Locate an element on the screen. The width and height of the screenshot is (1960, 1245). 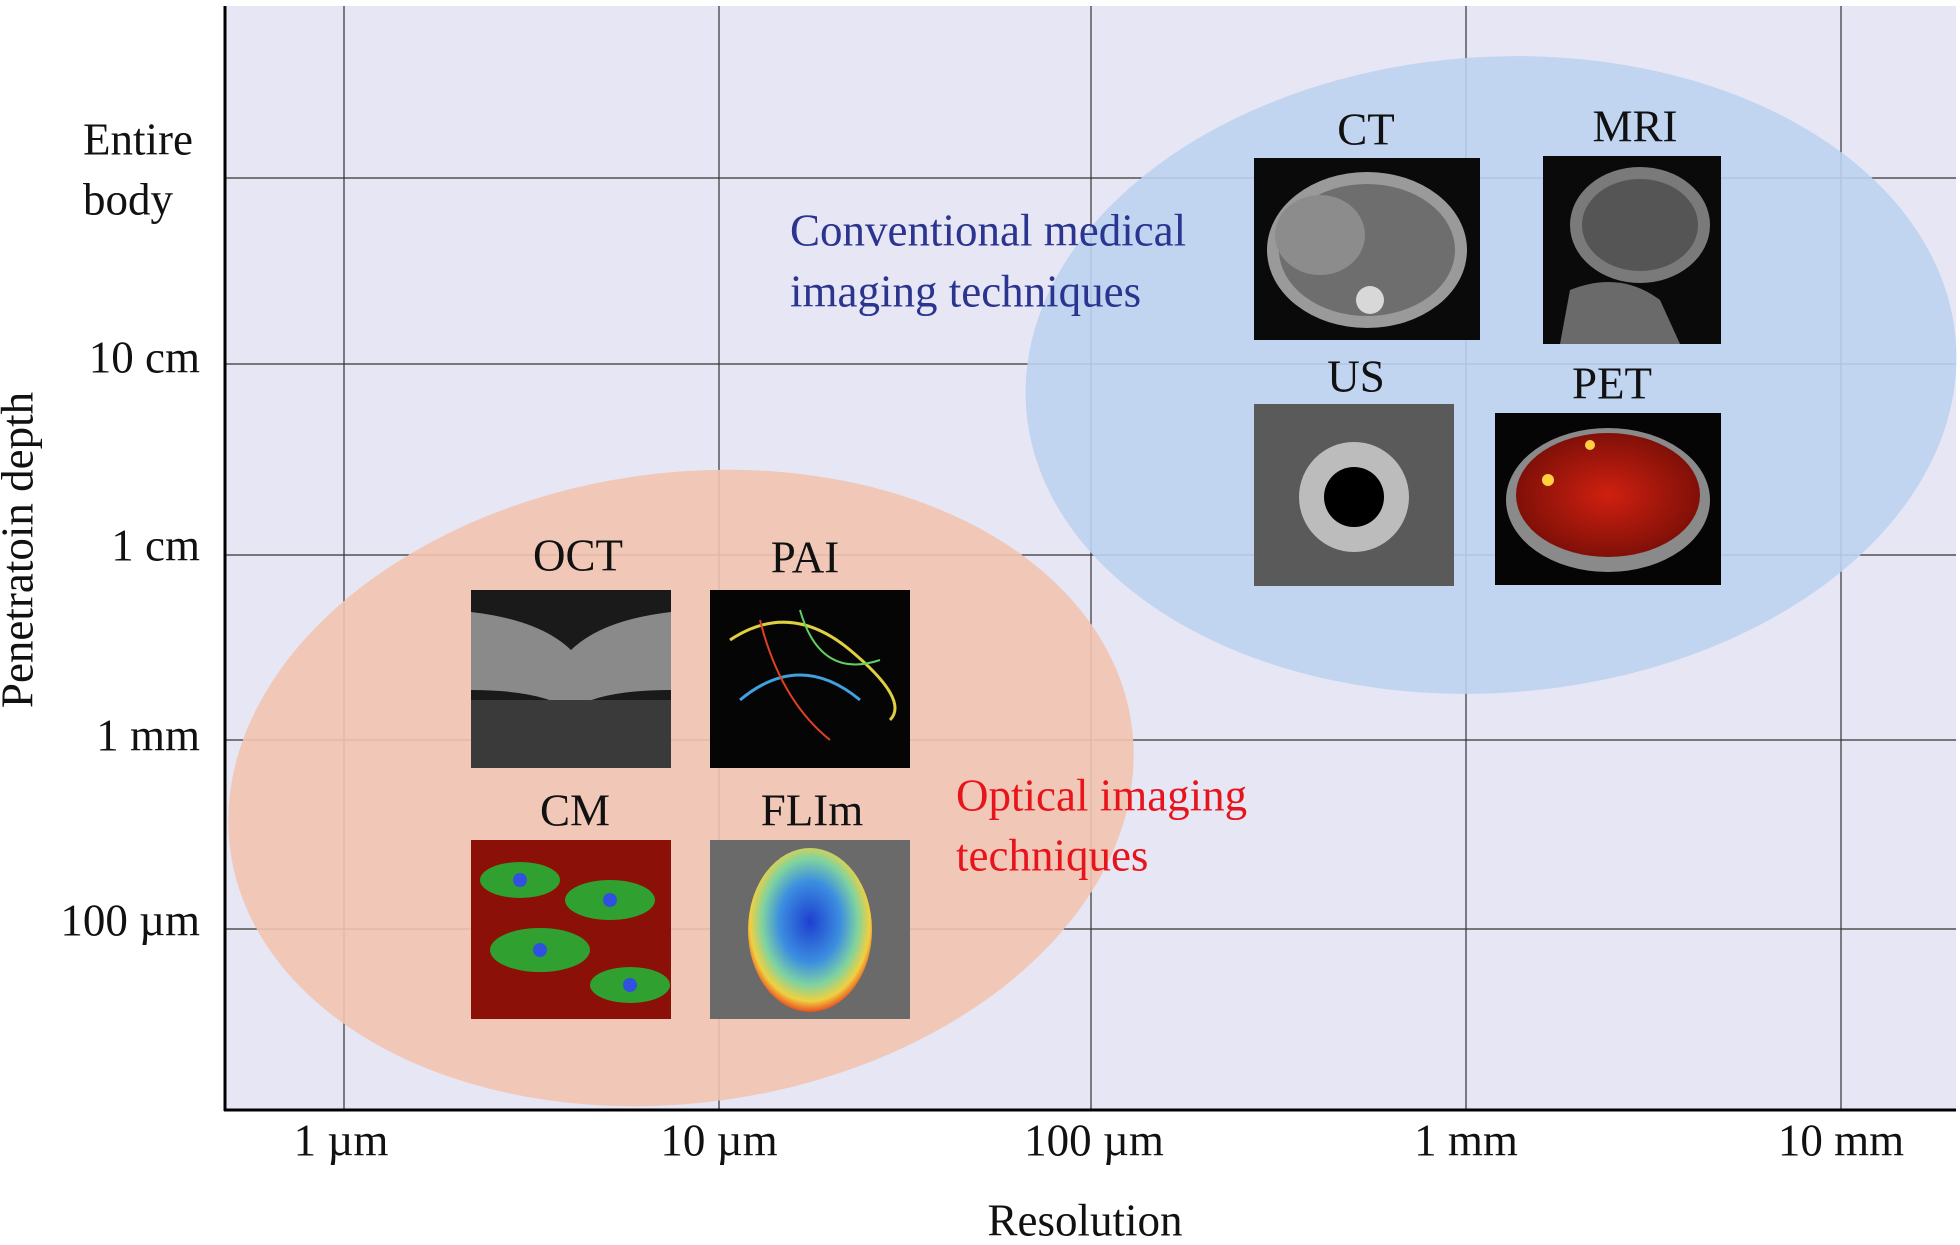
pet-image is located at coordinates (1608, 499).